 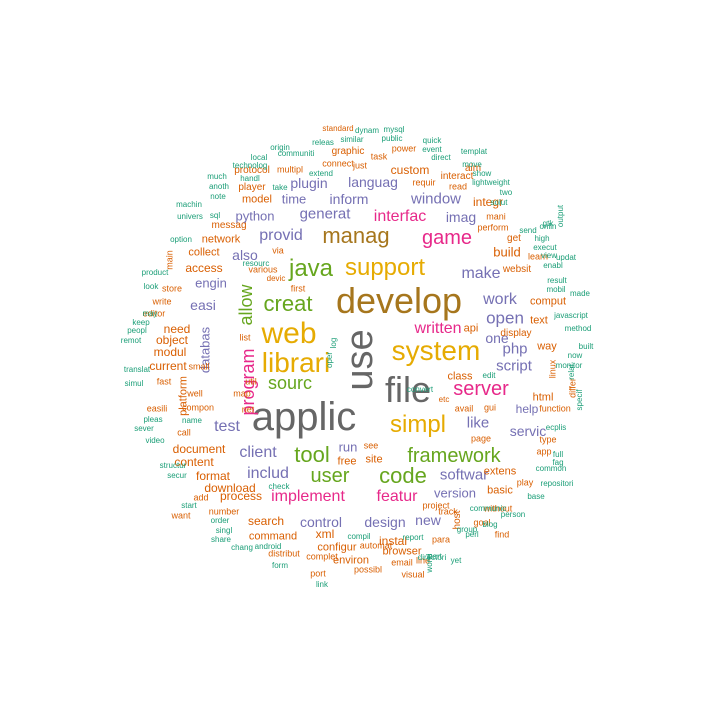 What do you see at coordinates (458, 186) in the screenshot?
I see `word-read: read` at bounding box center [458, 186].